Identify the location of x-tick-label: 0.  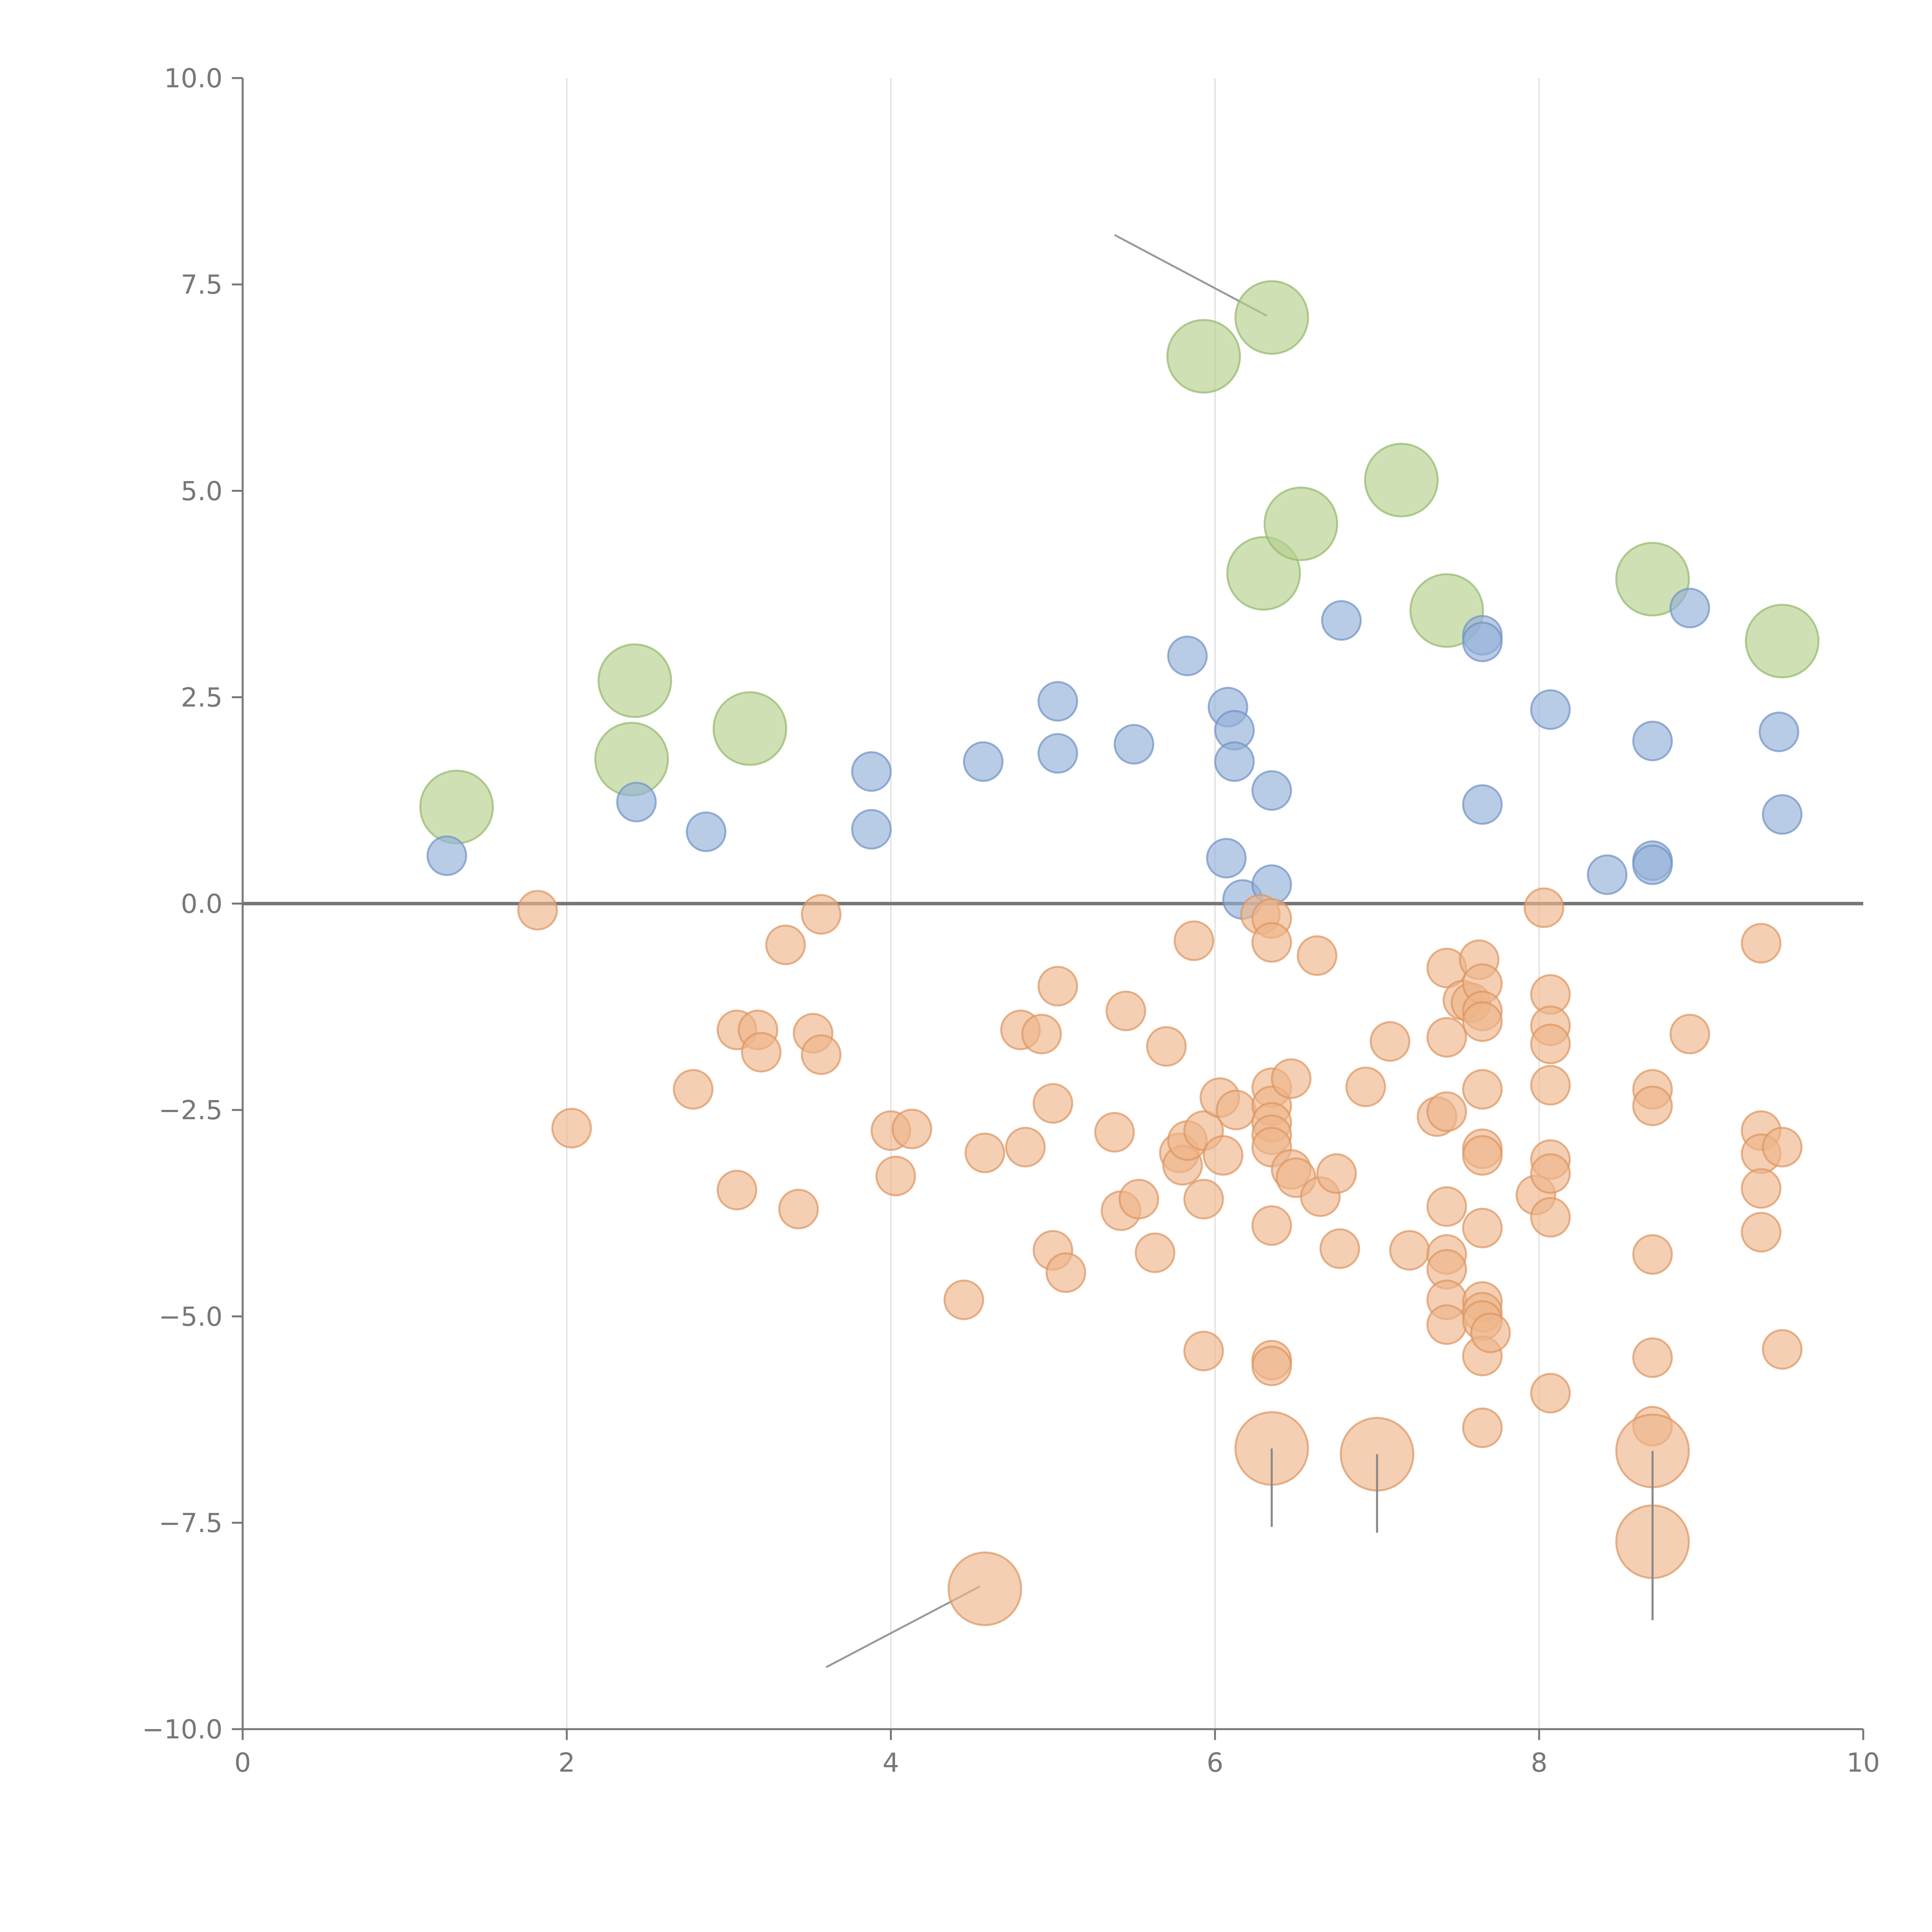
(243, 1763).